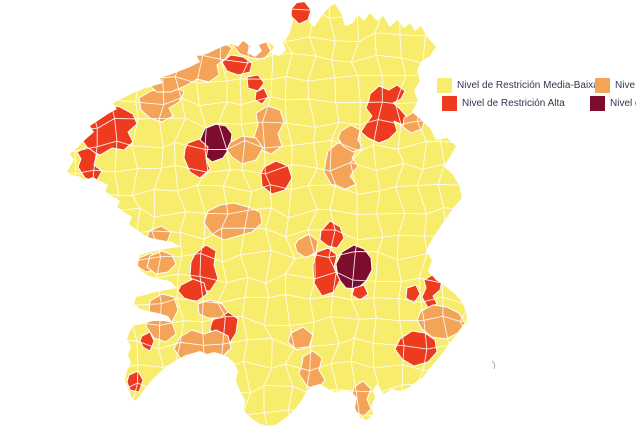 The image size is (636, 427). What do you see at coordinates (602, 85) in the screenshot?
I see `legend-swatch-media` at bounding box center [602, 85].